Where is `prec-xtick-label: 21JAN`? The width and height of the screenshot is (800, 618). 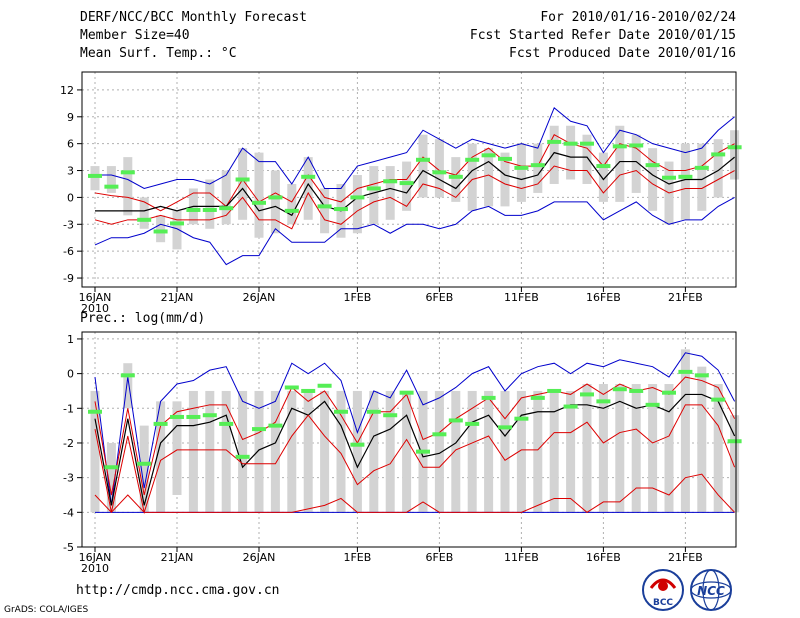
prec-xtick-label: 21JAN is located at coordinates (177, 557).